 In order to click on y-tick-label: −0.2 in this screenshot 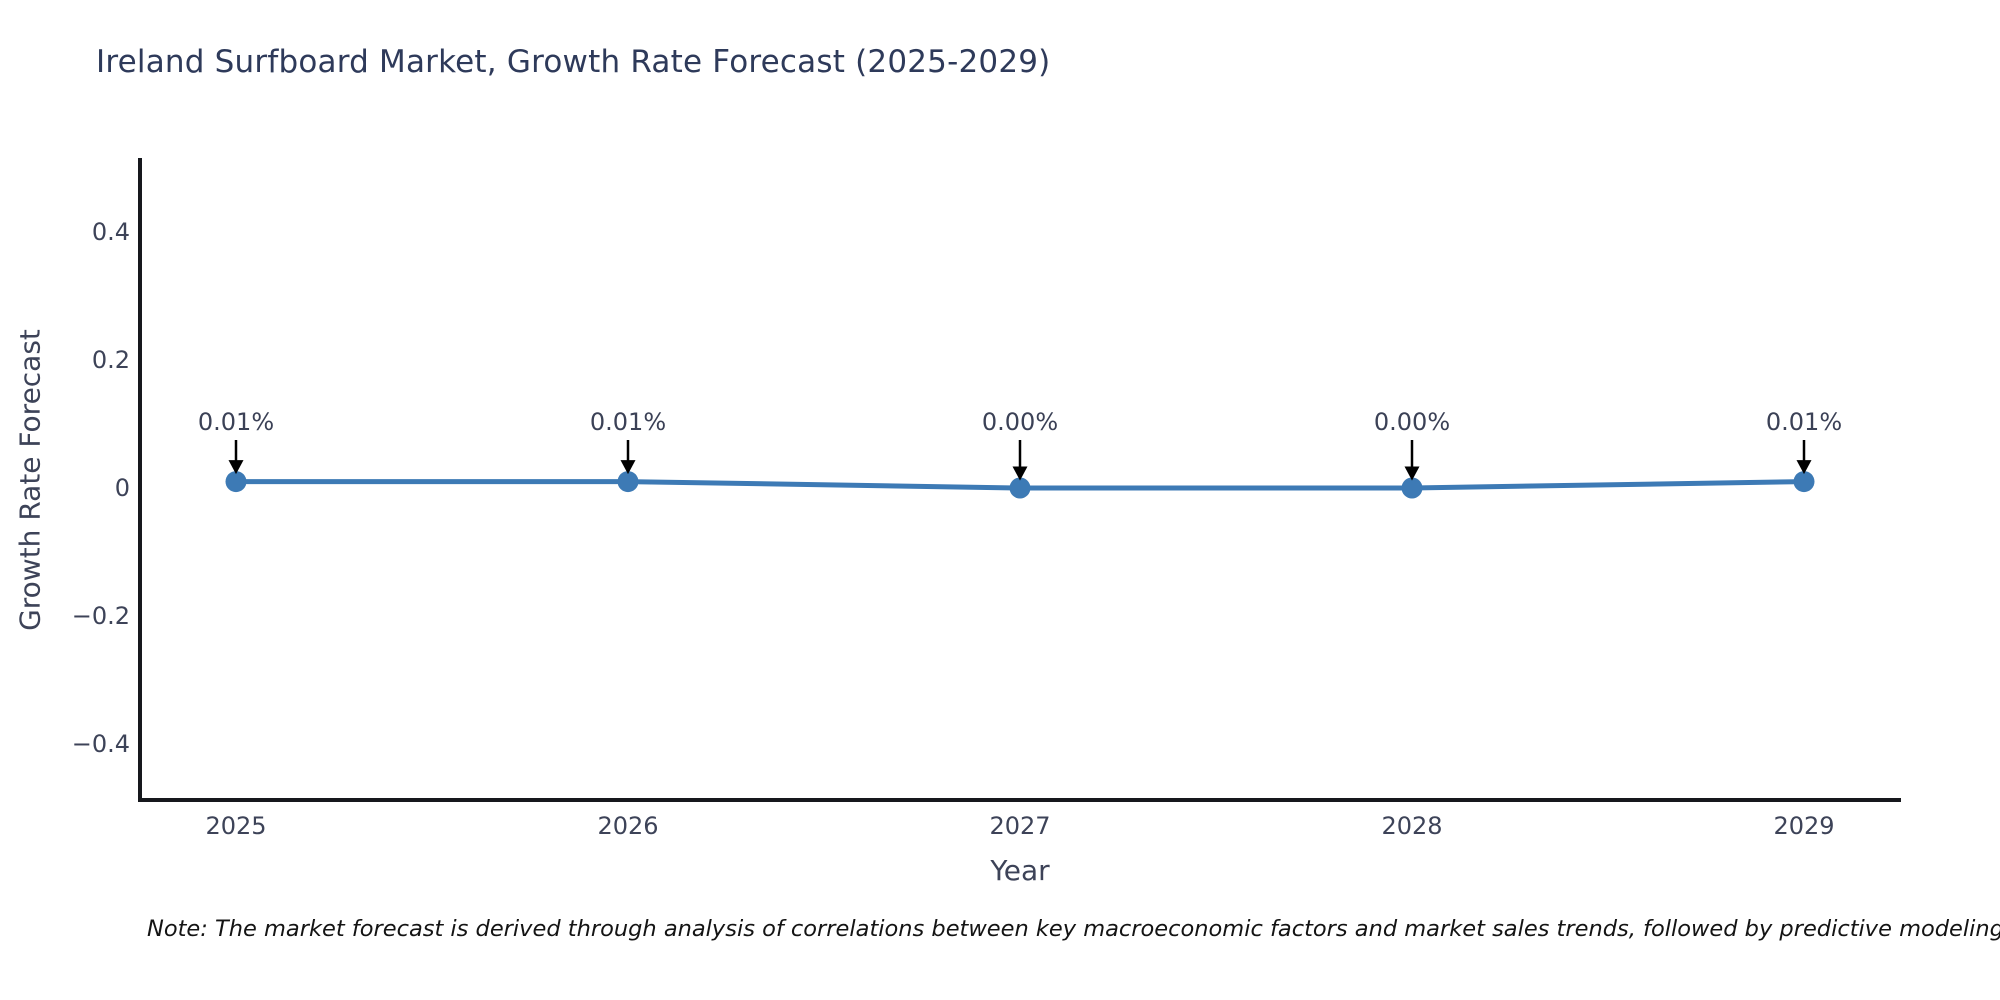, I will do `click(101, 616)`.